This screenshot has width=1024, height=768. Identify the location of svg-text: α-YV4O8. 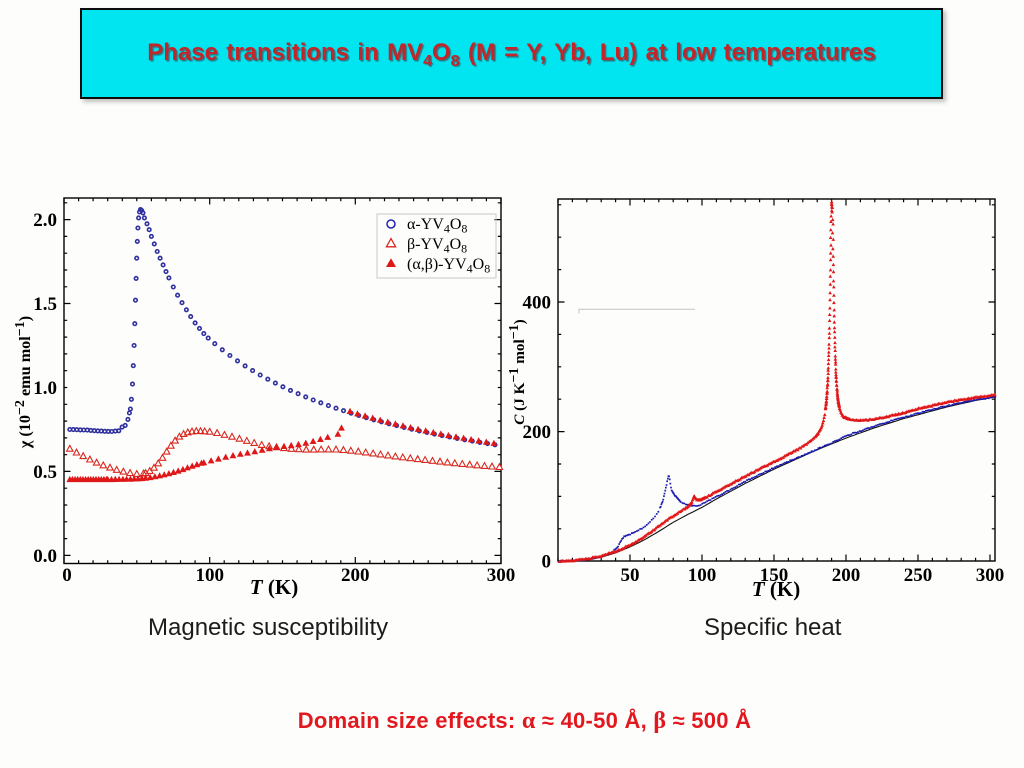
(437, 226).